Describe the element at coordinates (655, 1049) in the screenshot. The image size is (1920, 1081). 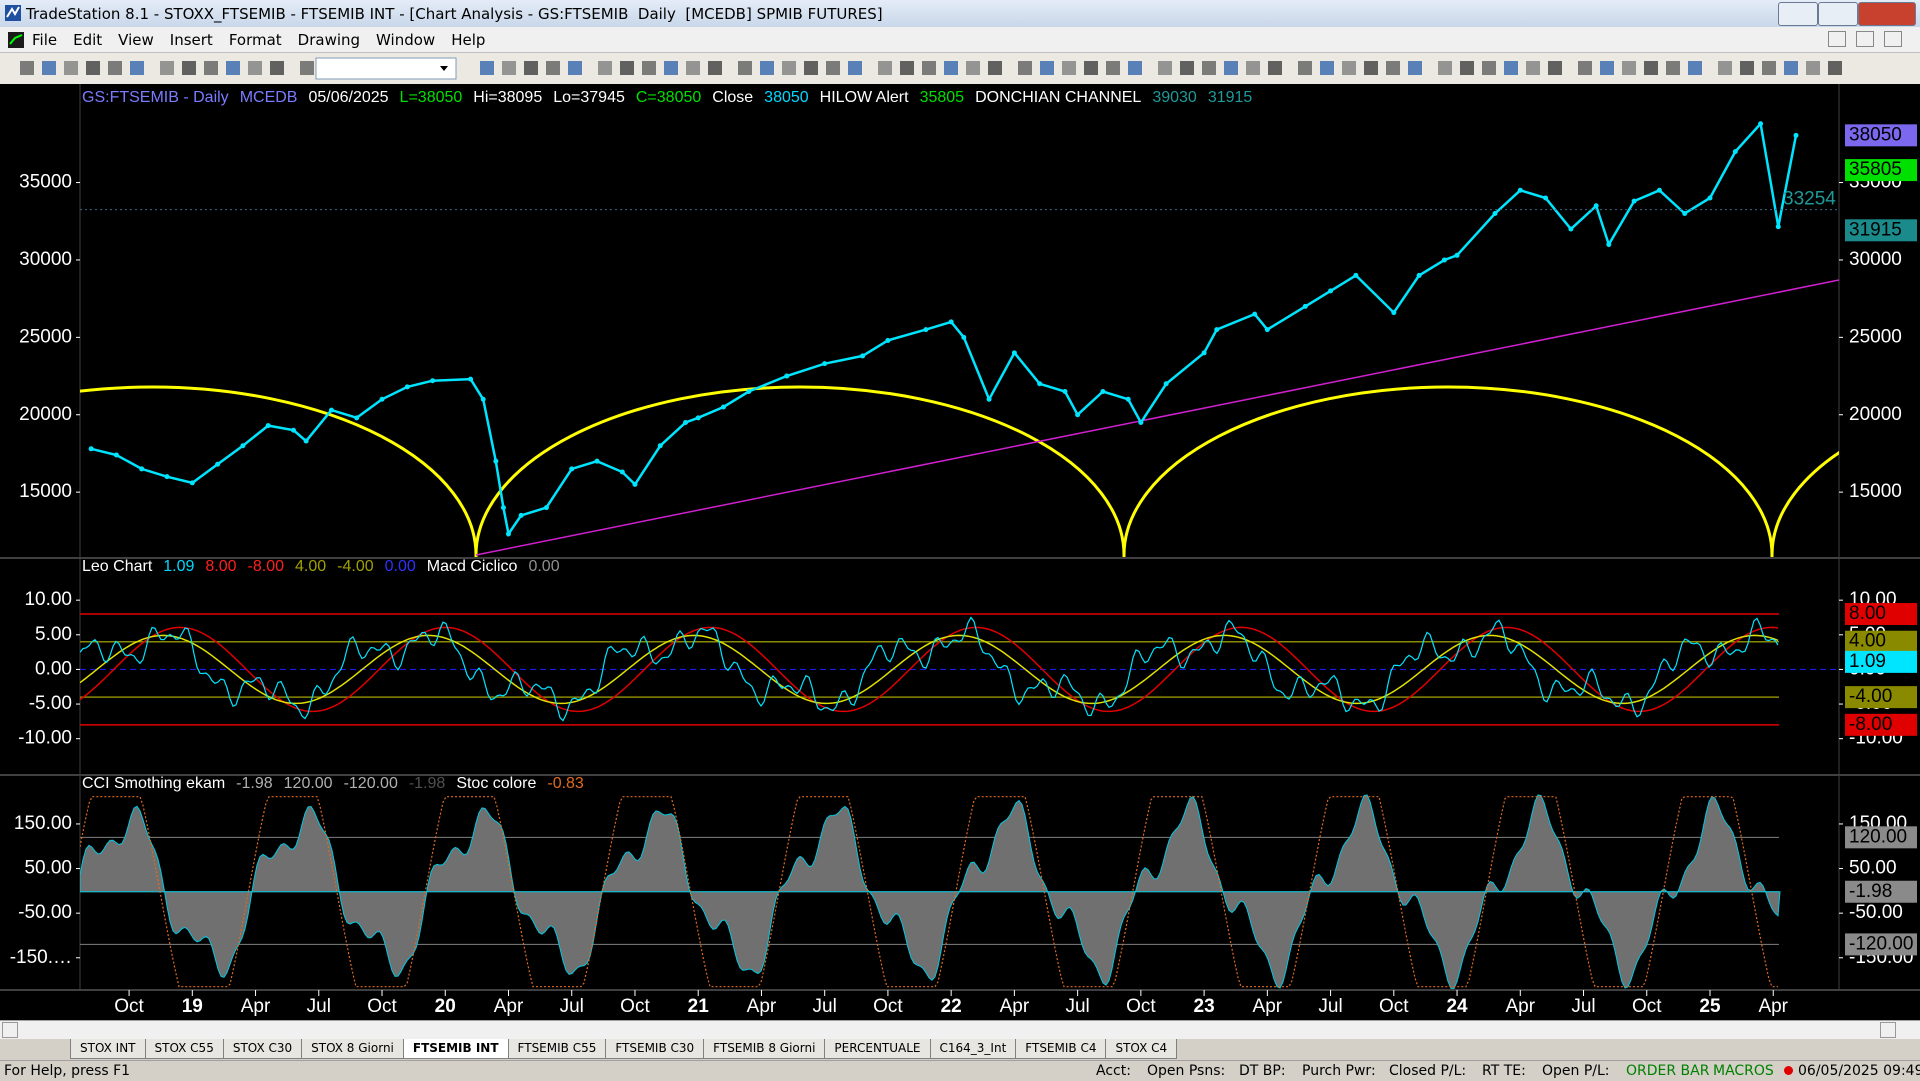
I see `sheet-tab: FTSEMIB C30` at that location.